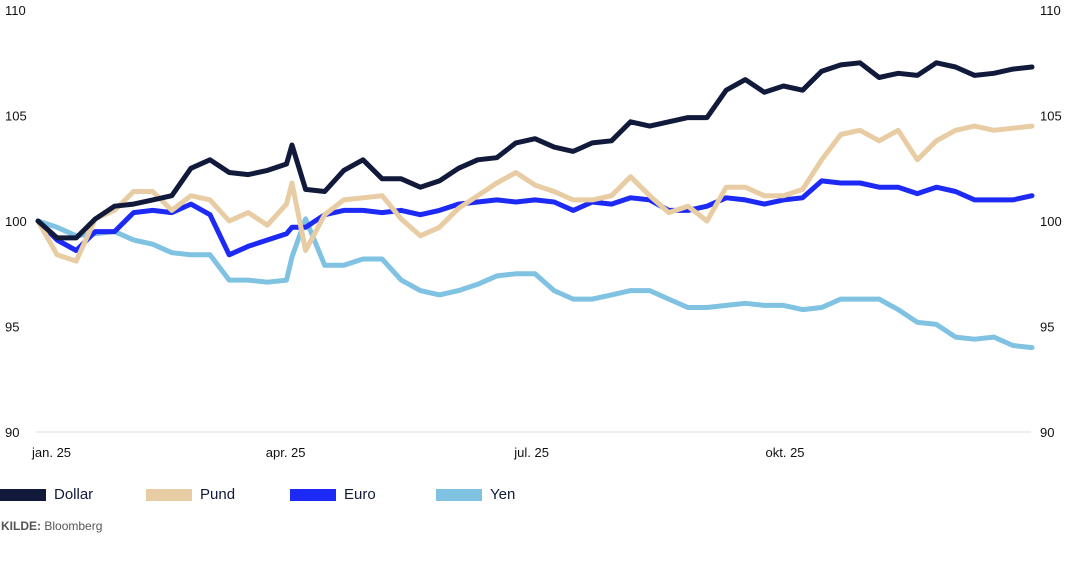  What do you see at coordinates (418, 452) in the screenshot?
I see `x-axis: jan. 25 apr. 25 jul. 25 okt. 25` at bounding box center [418, 452].